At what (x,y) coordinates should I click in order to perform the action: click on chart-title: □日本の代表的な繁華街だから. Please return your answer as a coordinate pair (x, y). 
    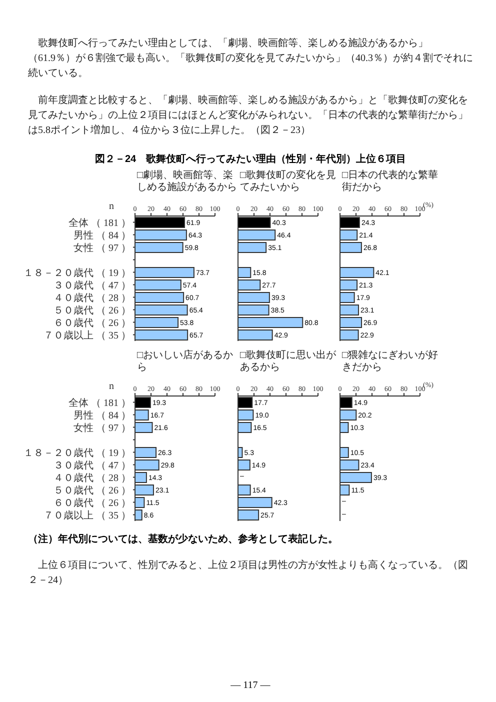
    Looking at the image, I should click on (391, 182).